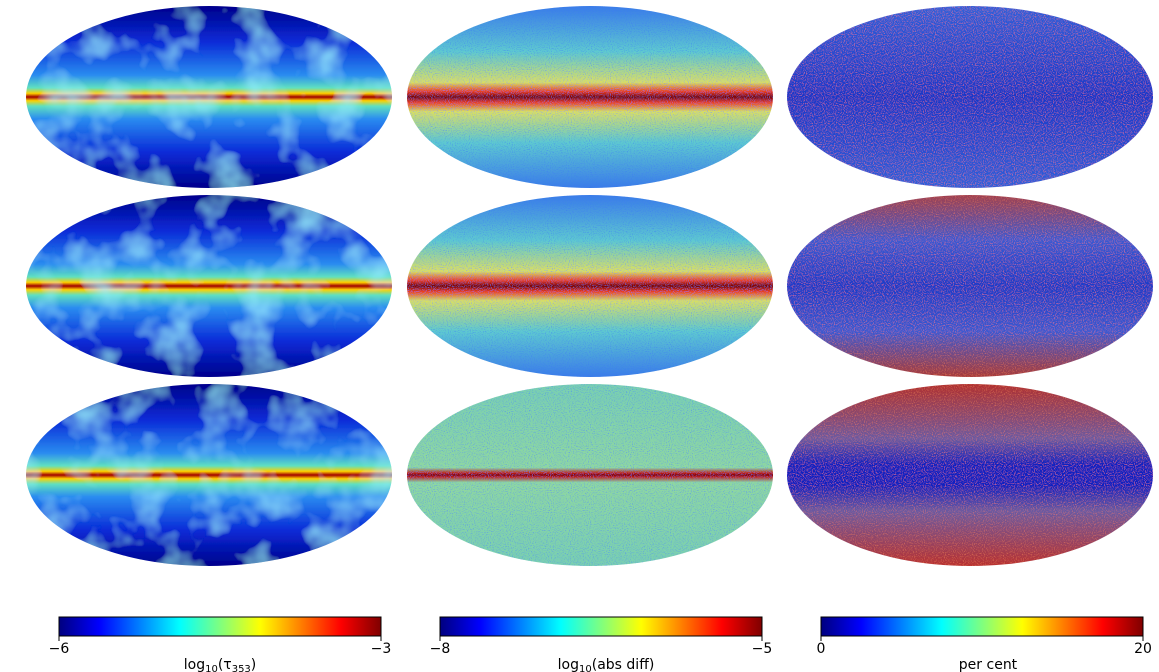 The width and height of the screenshot is (1159, 672). I want to click on map-row3-col2, so click(590, 475).